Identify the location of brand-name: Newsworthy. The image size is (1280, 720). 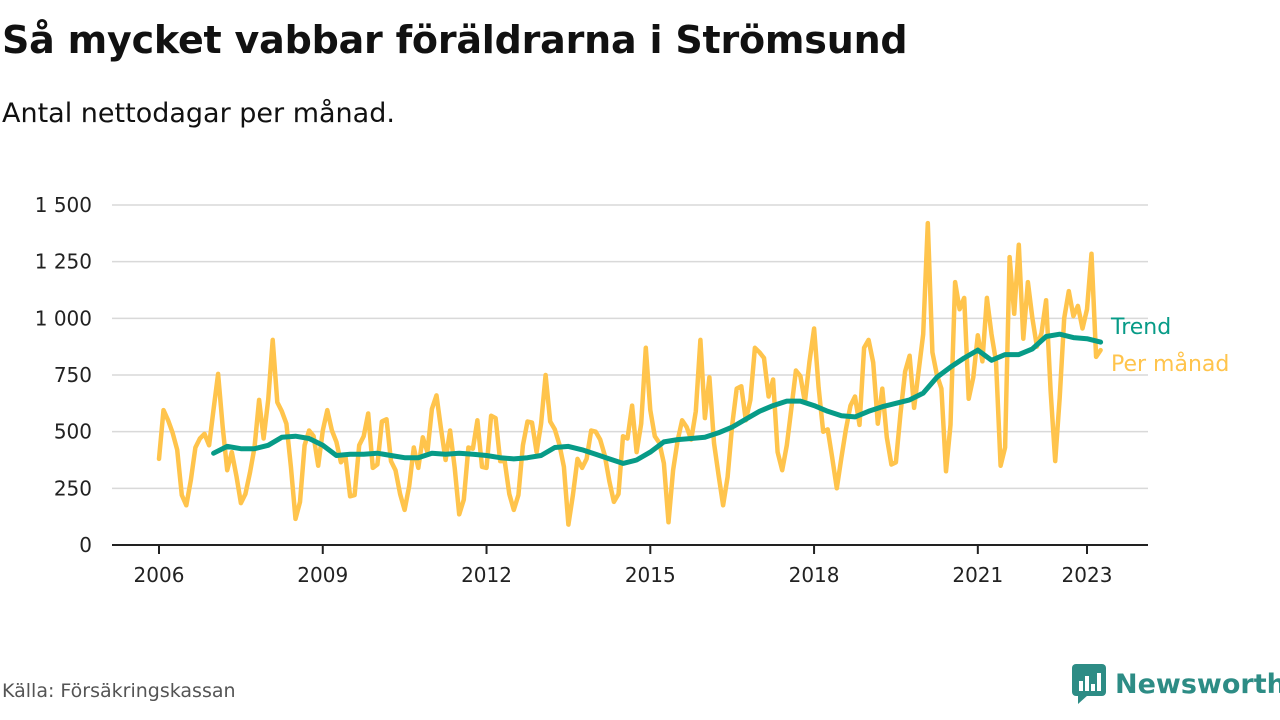
(1197, 684).